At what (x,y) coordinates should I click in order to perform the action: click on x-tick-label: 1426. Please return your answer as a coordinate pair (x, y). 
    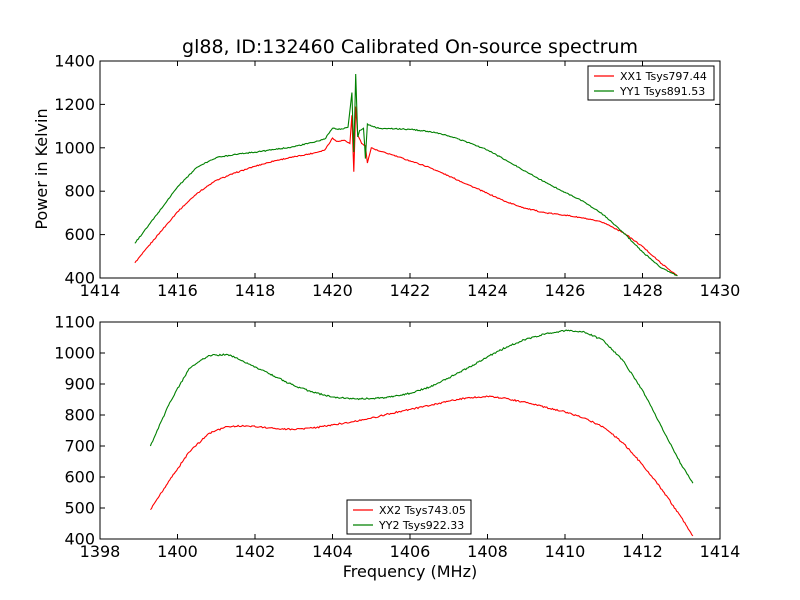
    Looking at the image, I should click on (565, 290).